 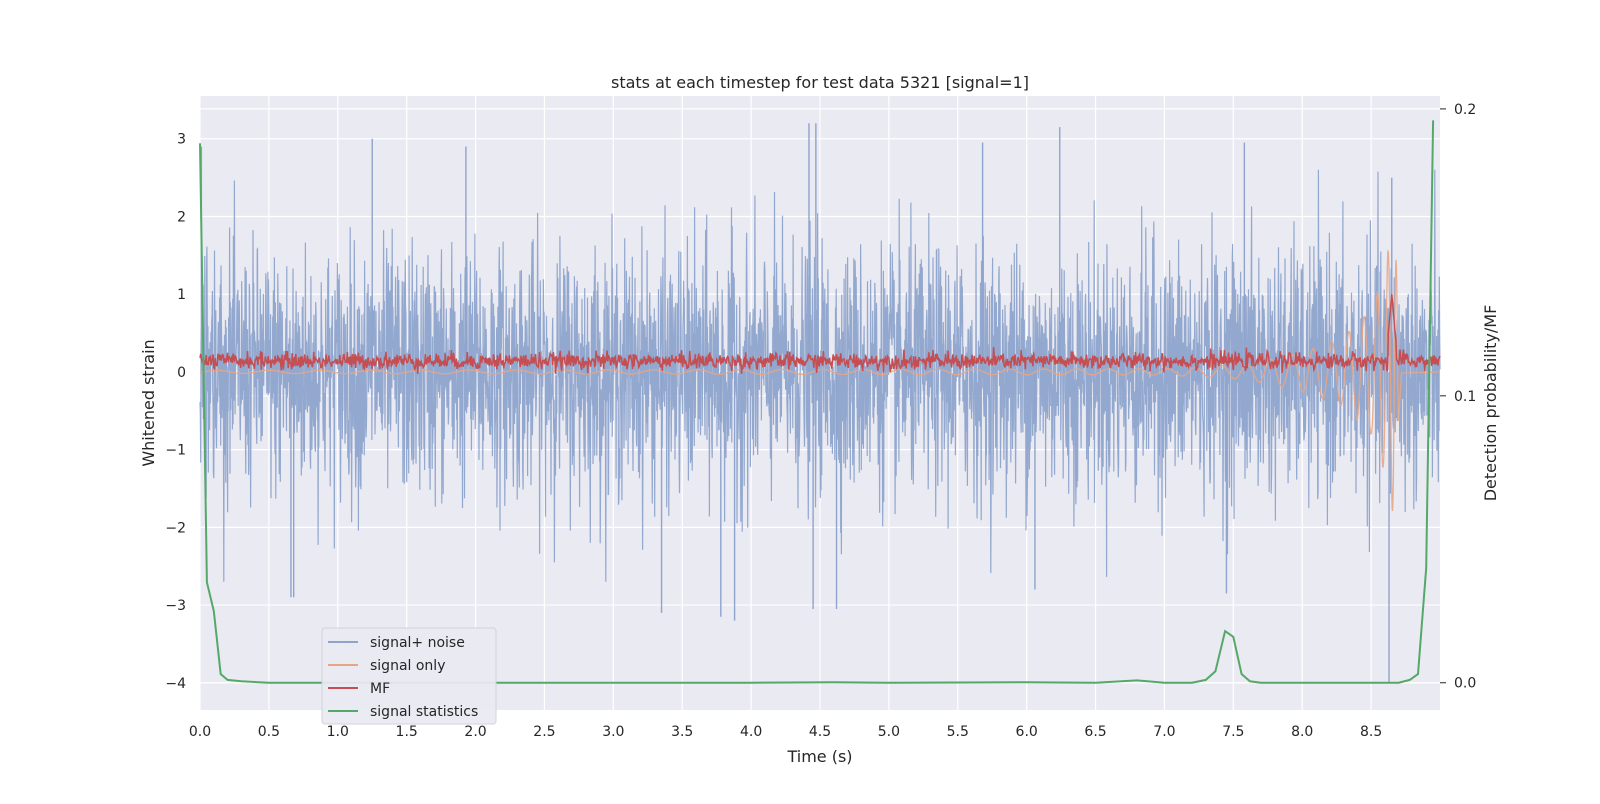 I want to click on y-tick-label: 1, so click(x=181, y=295).